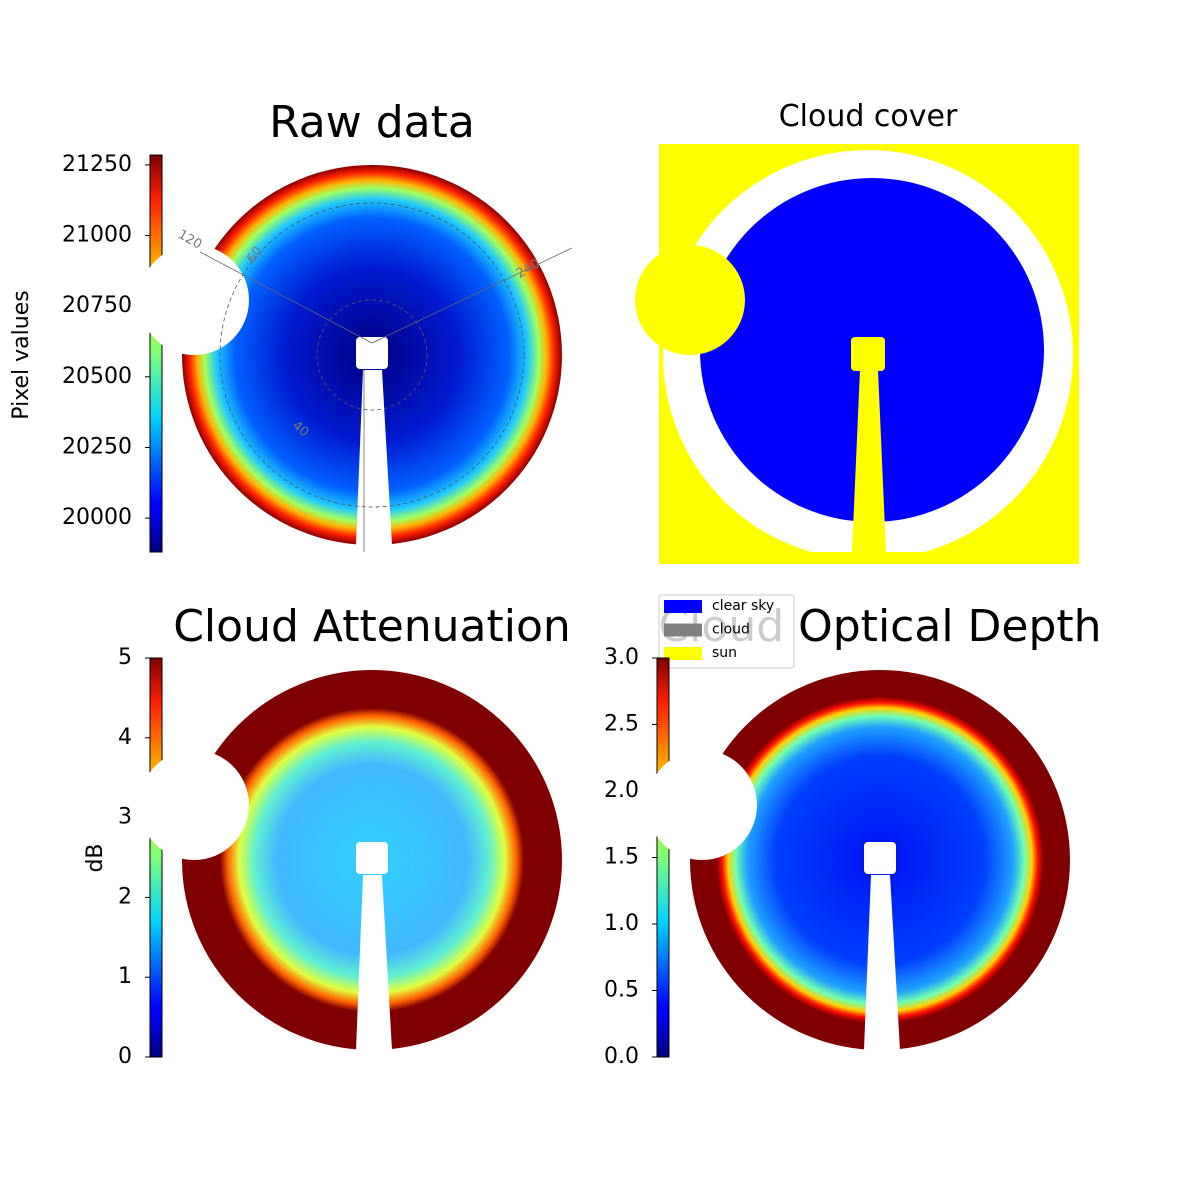 Image resolution: width=1200 pixels, height=1204 pixels. I want to click on colorbar-tick-label: 5, so click(125, 657).